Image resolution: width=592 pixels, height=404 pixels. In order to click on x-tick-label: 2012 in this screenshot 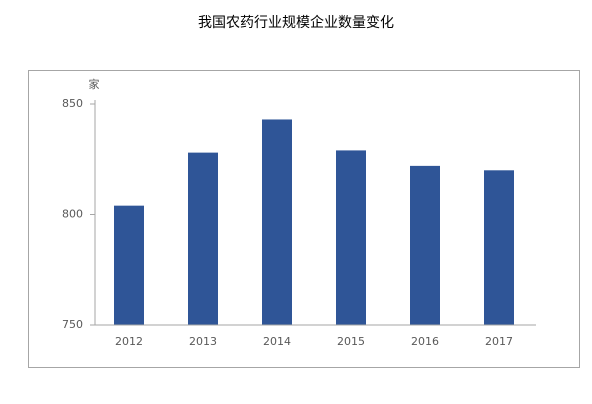, I will do `click(129, 341)`.